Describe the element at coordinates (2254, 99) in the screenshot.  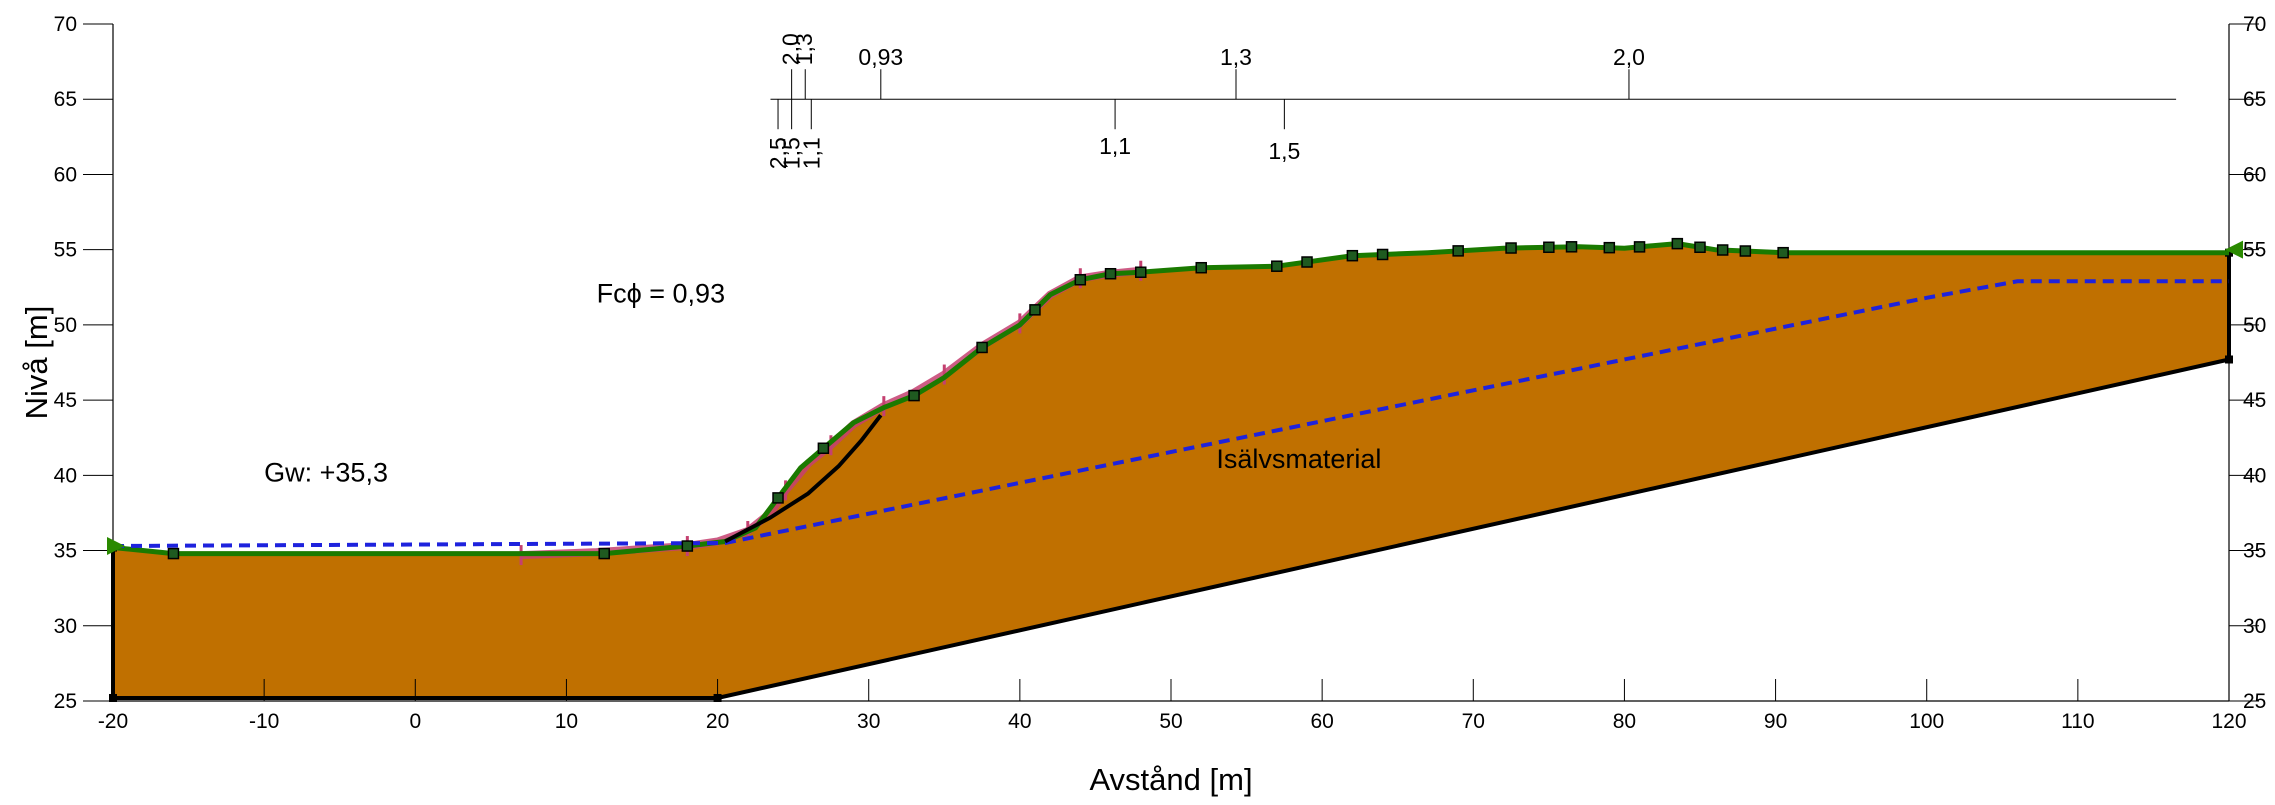
I see `y-tick-label-right: 65` at that location.